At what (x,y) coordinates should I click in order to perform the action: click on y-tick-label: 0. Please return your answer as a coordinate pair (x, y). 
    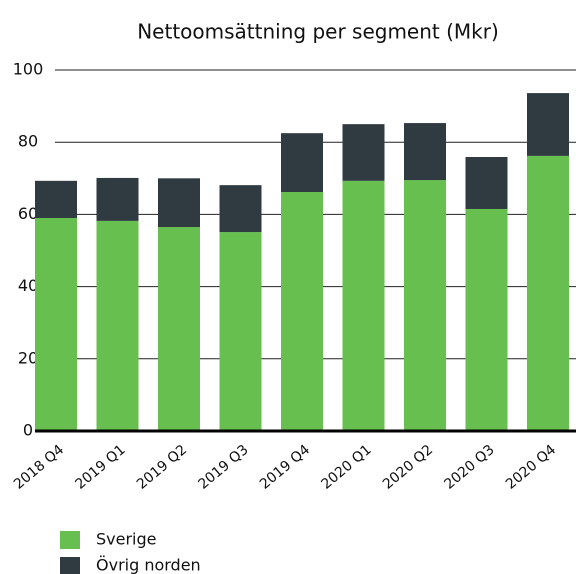
    Looking at the image, I should click on (28, 430).